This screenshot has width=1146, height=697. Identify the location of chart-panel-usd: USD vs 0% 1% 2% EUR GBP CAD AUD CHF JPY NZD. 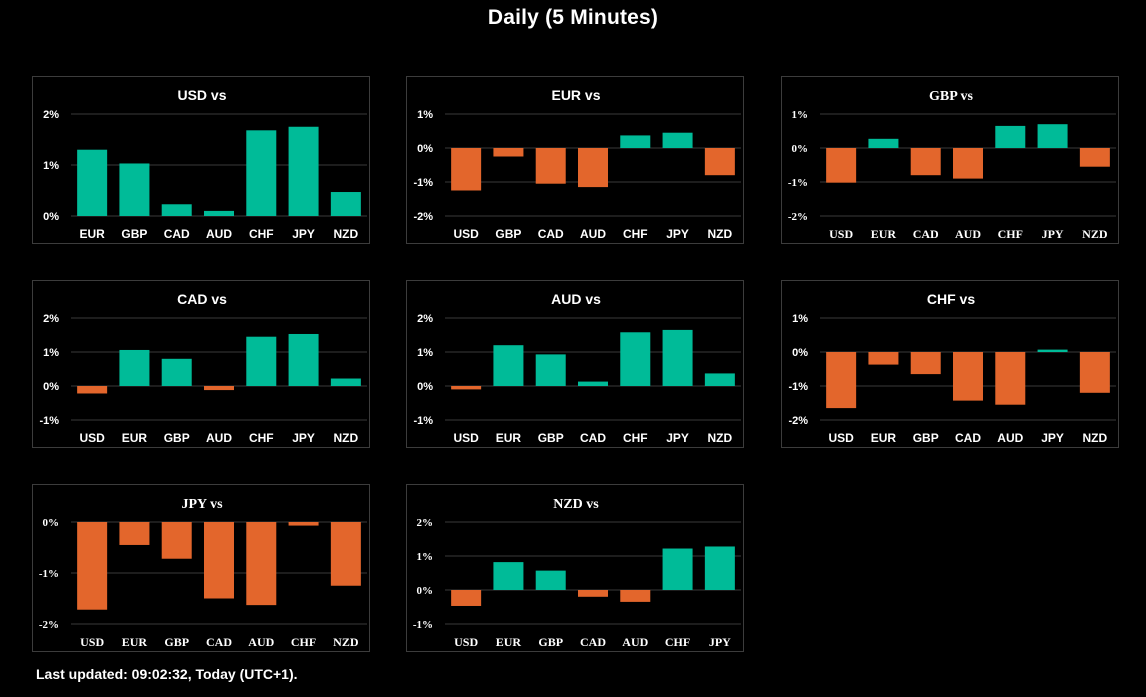
(201, 160).